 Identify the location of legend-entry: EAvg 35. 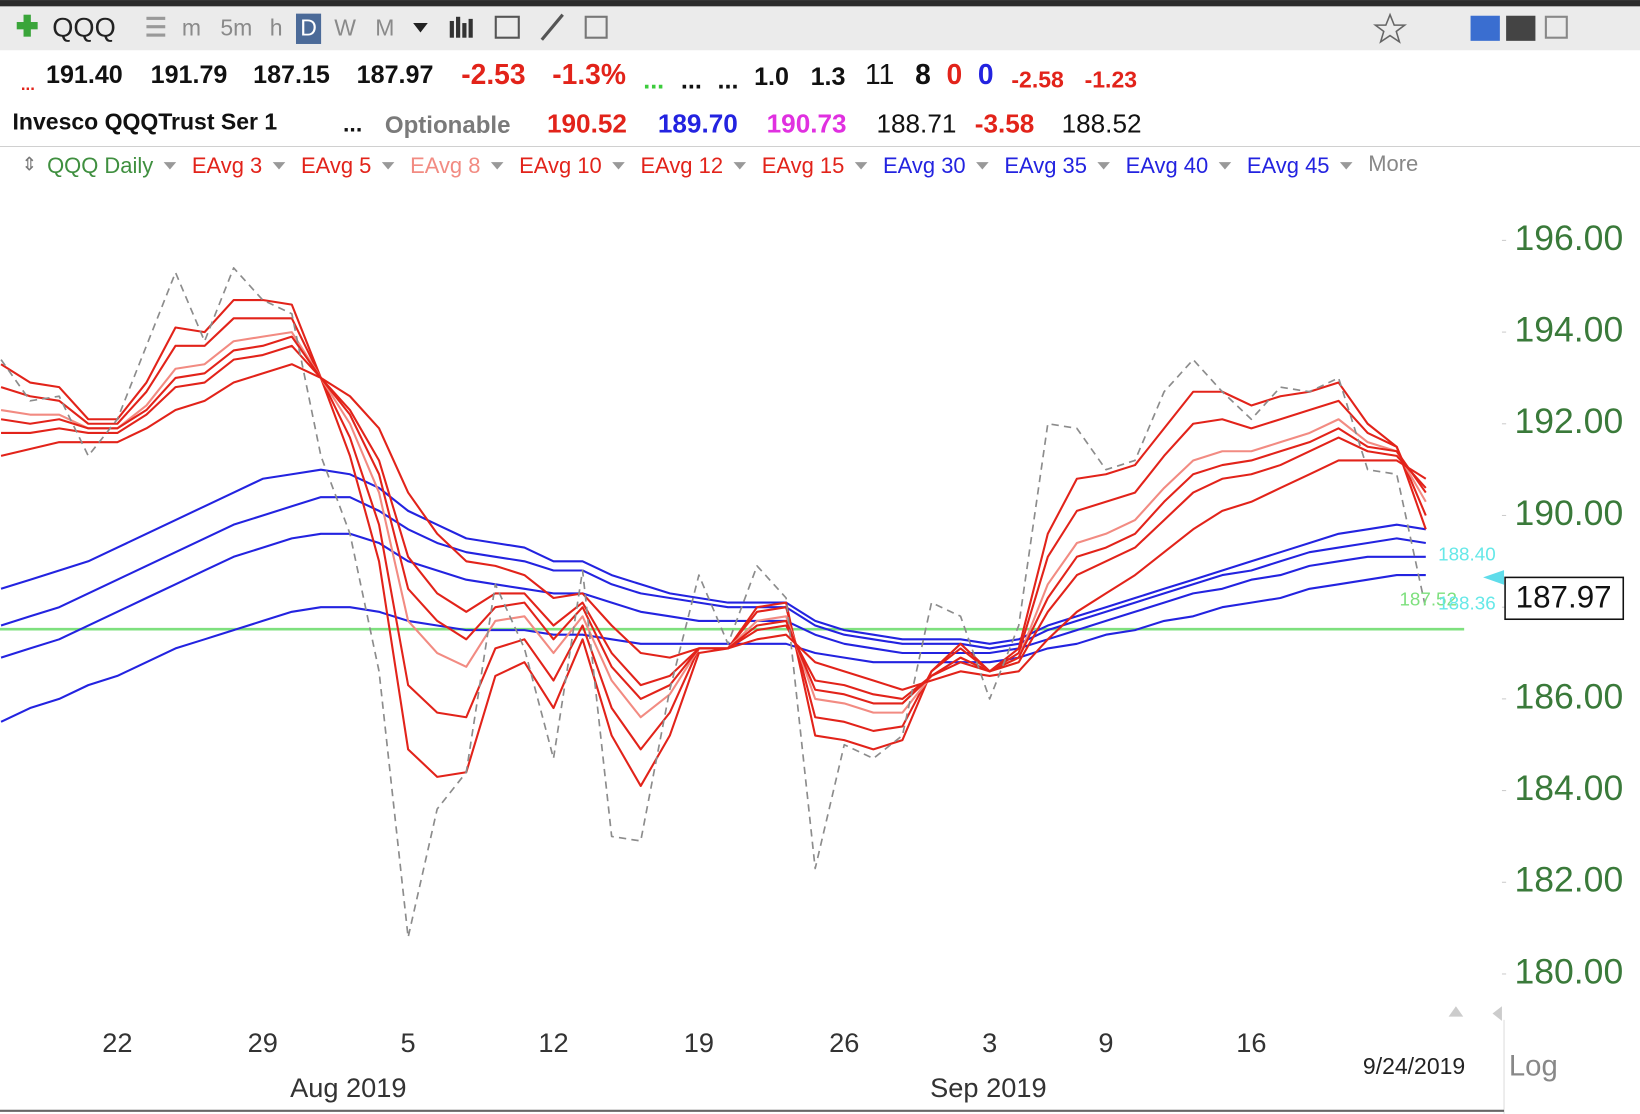
(1045, 165).